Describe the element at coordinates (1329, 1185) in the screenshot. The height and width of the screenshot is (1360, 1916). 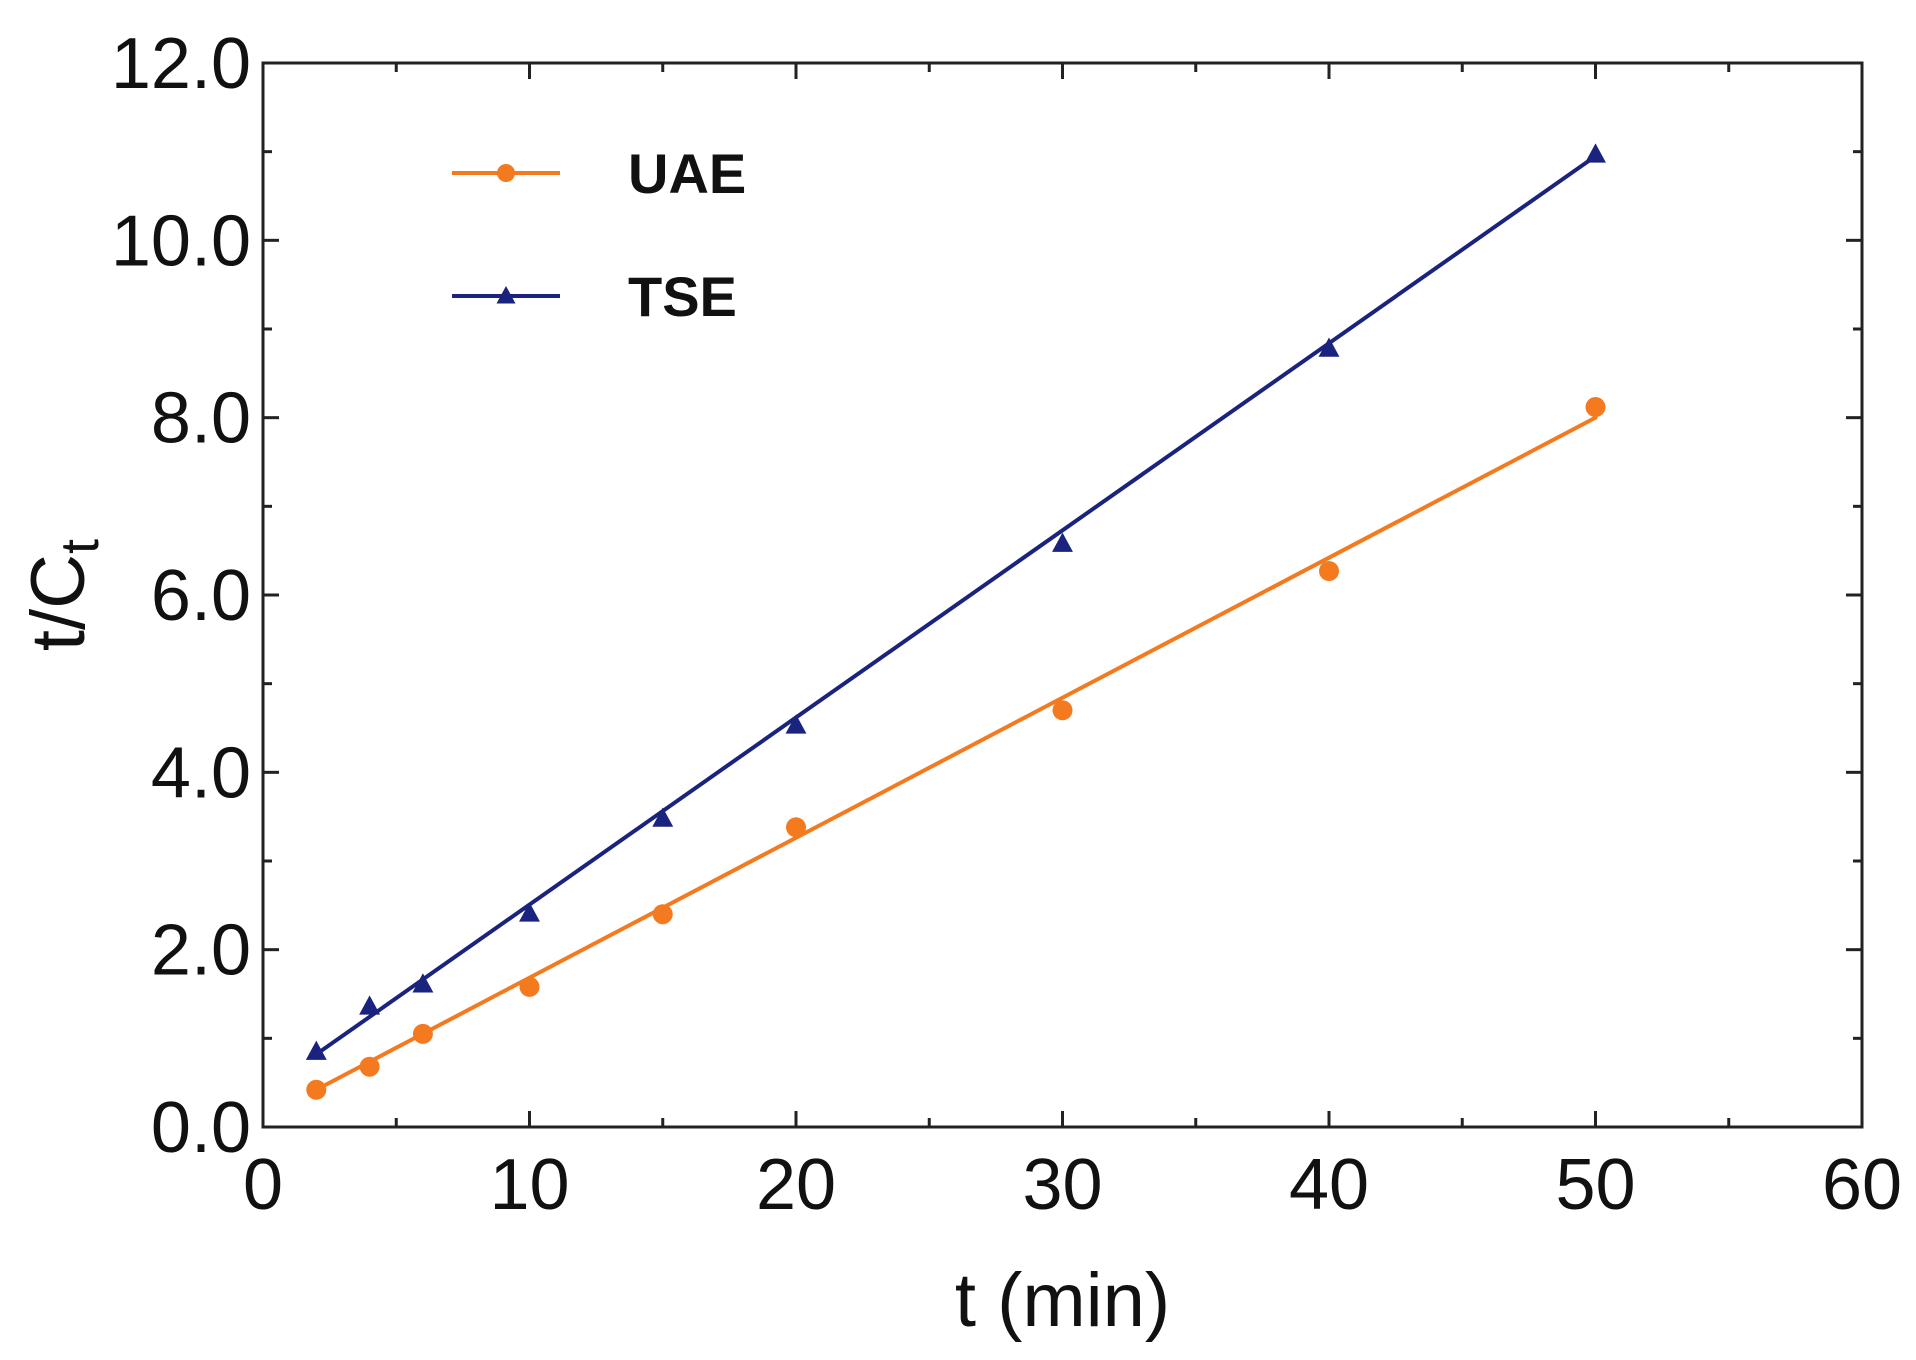
I see `x-tick-label: 40` at that location.